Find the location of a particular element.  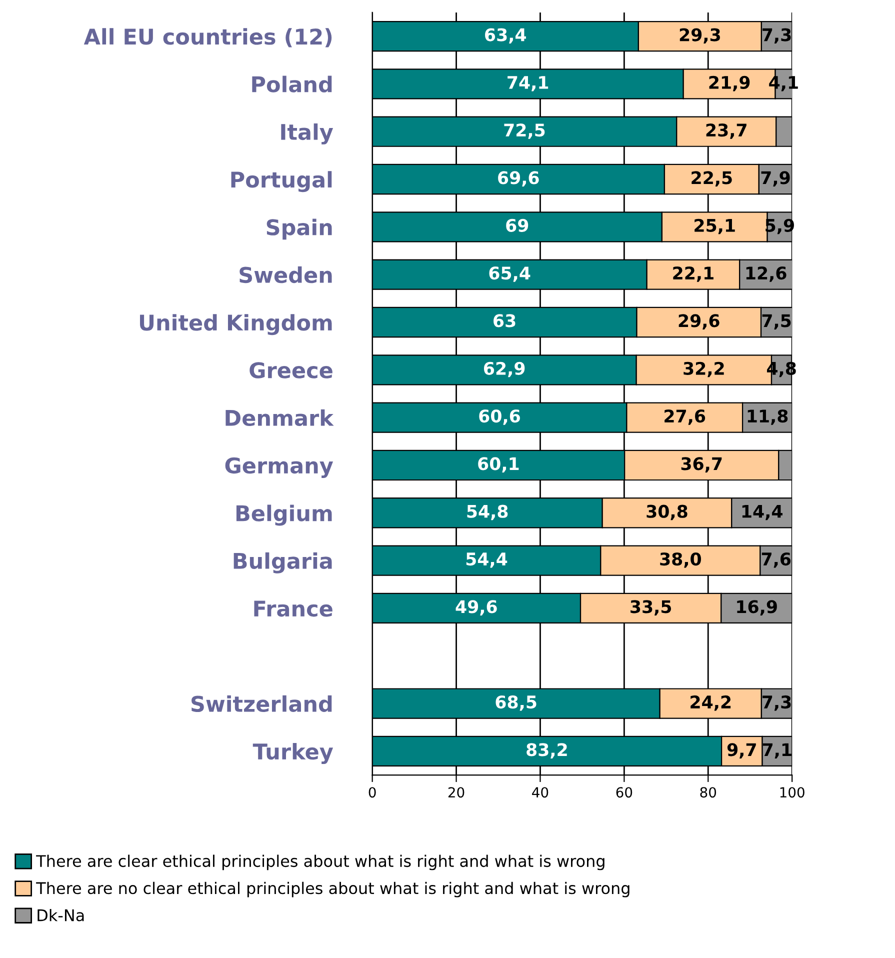

data-label: 65,4 is located at coordinates (509, 274).